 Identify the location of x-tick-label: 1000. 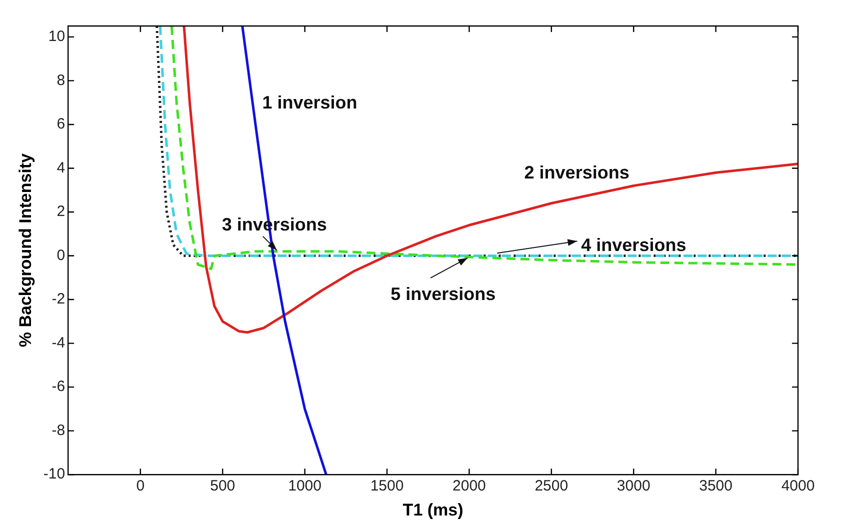
(305, 486).